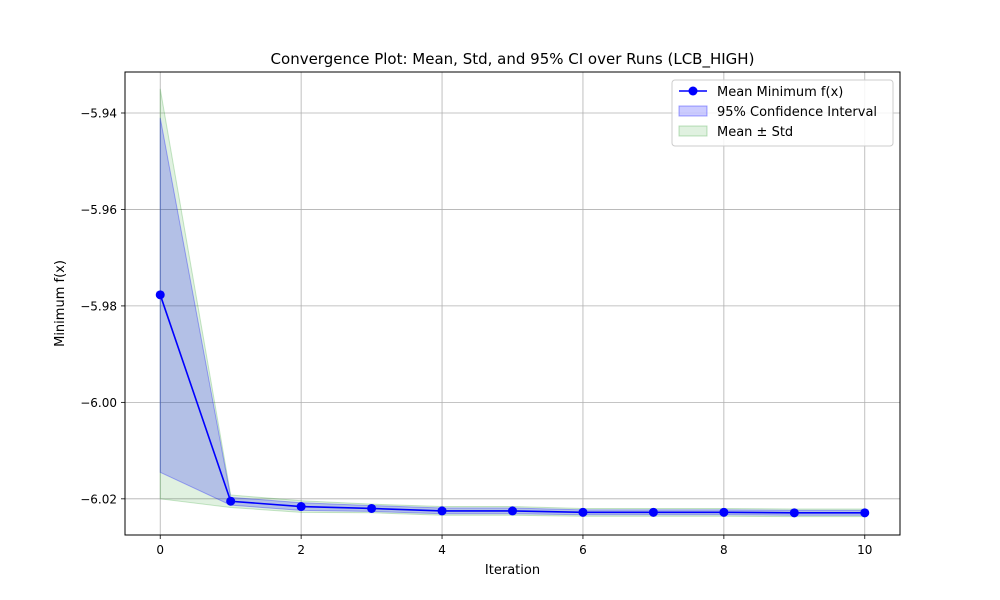  I want to click on y-tick-label: −6.00, so click(98, 403).